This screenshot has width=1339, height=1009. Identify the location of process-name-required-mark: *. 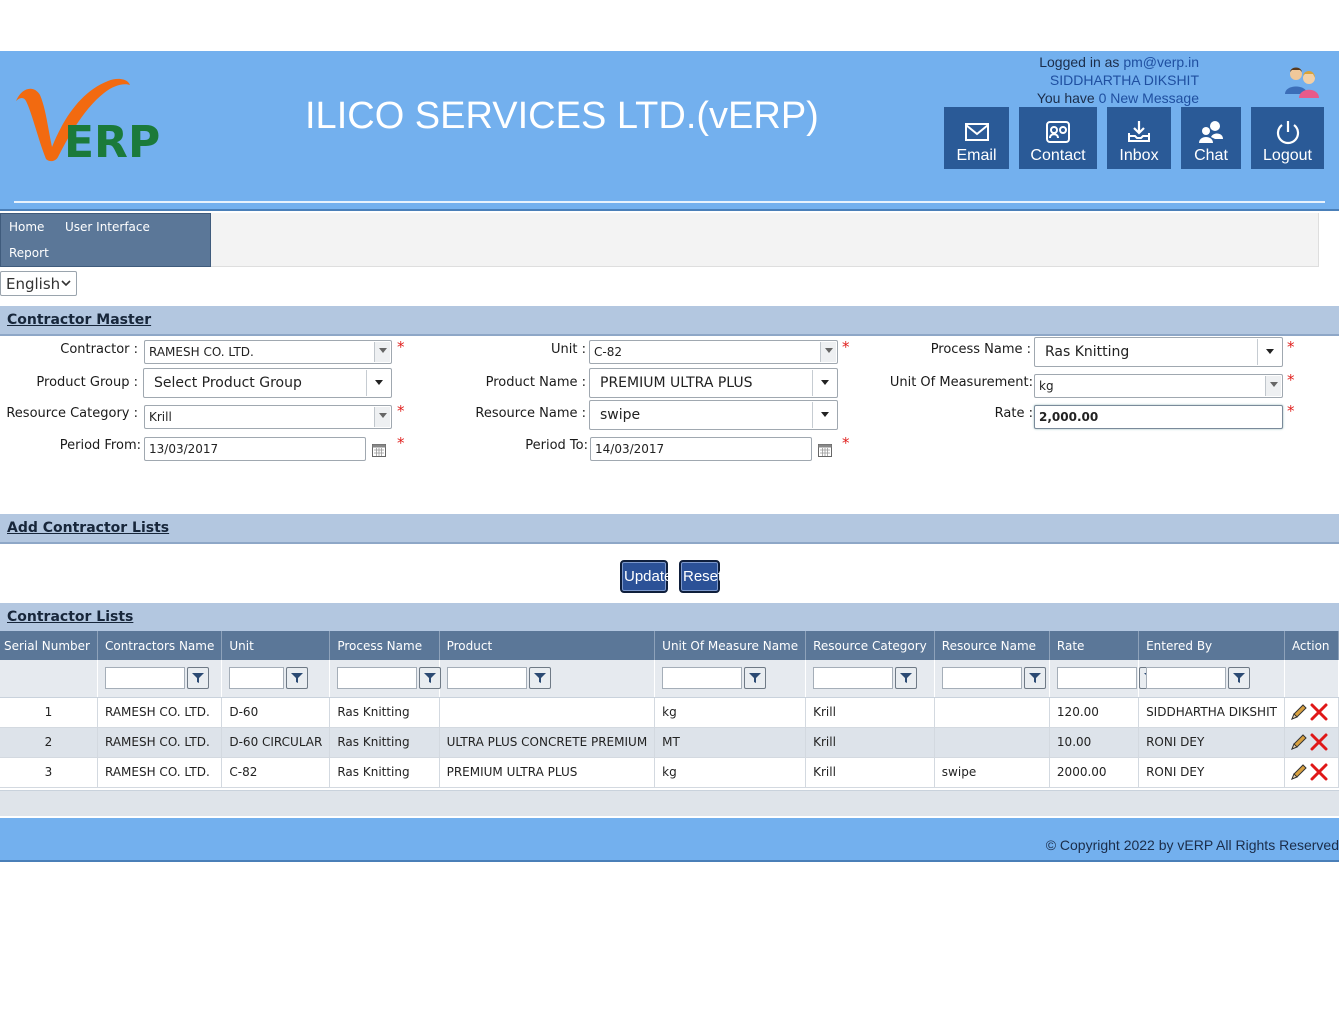
(1291, 347).